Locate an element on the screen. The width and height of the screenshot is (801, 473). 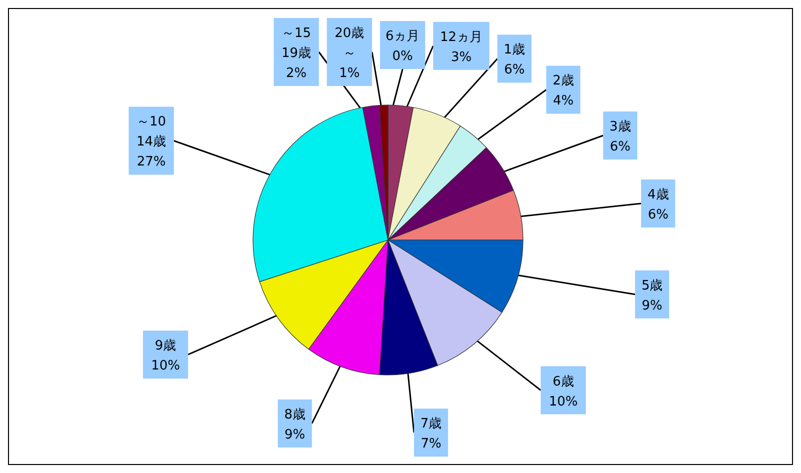
slice-label: 8歳 is located at coordinates (295, 414).